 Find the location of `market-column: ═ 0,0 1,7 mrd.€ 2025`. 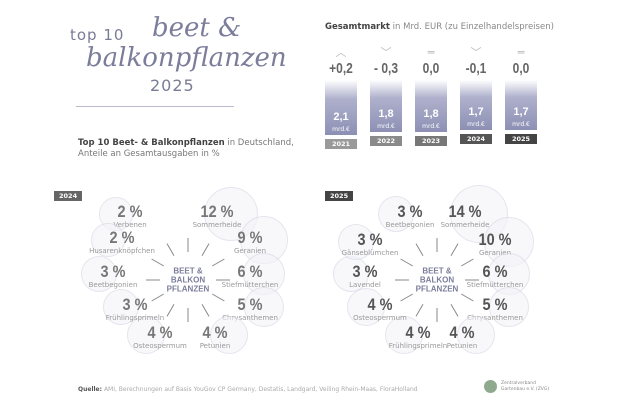

market-column: ═ 0,0 1,7 mrd.€ 2025 is located at coordinates (521, 95).